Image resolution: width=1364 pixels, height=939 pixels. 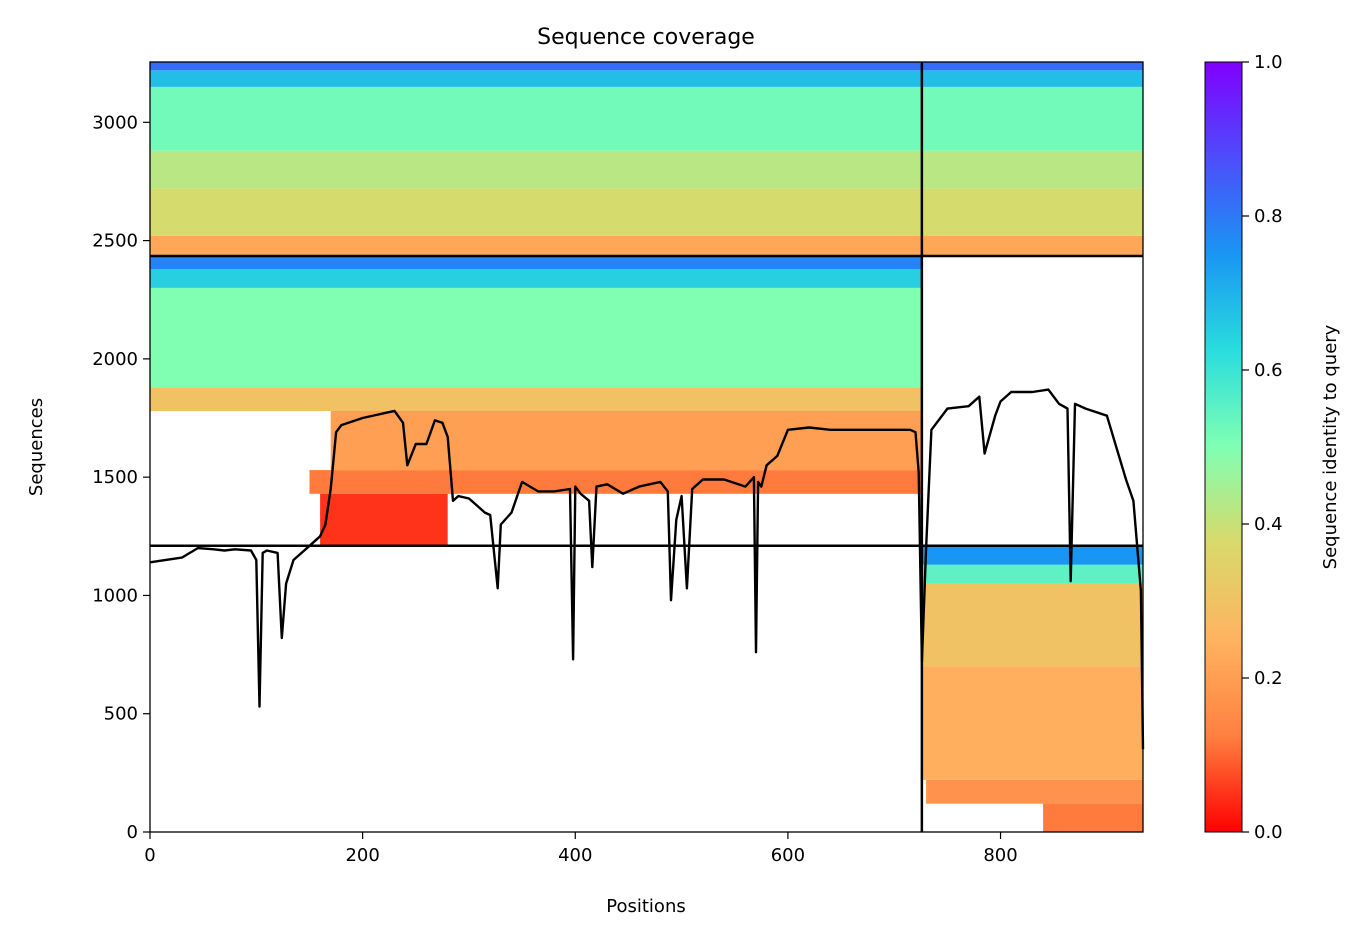 I want to click on y-axis-ticks: 0 500 1000 1500 2000 2500 3000, so click(x=121, y=477).